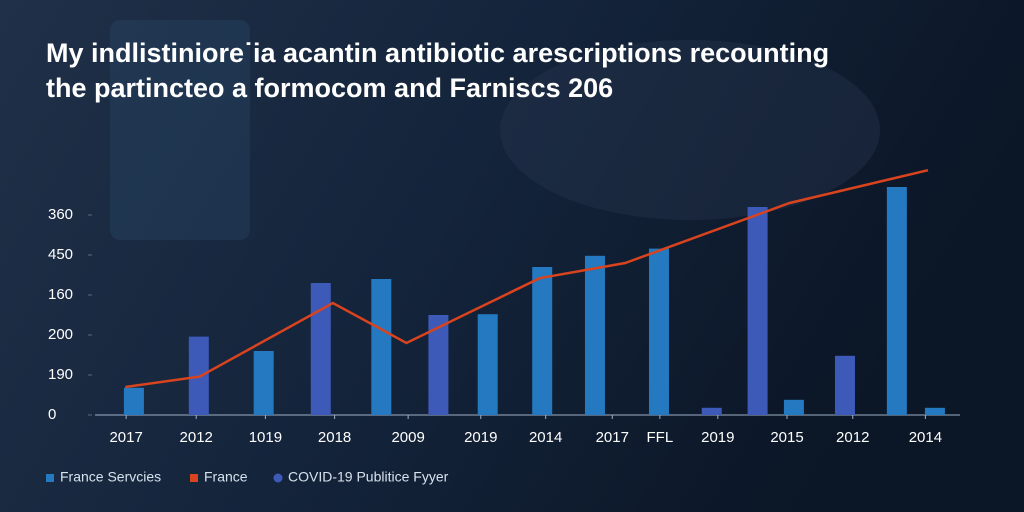 The image size is (1024, 512). Describe the element at coordinates (60, 294) in the screenshot. I see `y-tick-label: 160` at that location.